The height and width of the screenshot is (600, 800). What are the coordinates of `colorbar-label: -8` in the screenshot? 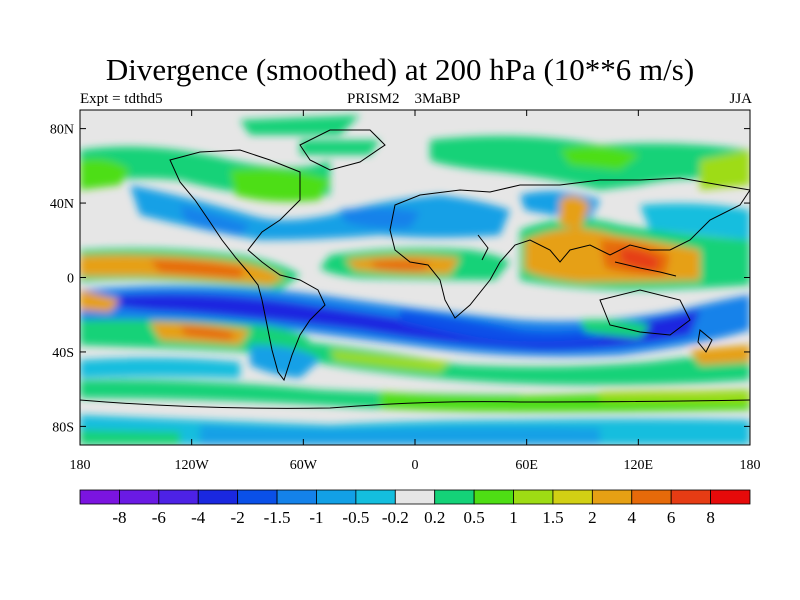 It's located at (119, 517).